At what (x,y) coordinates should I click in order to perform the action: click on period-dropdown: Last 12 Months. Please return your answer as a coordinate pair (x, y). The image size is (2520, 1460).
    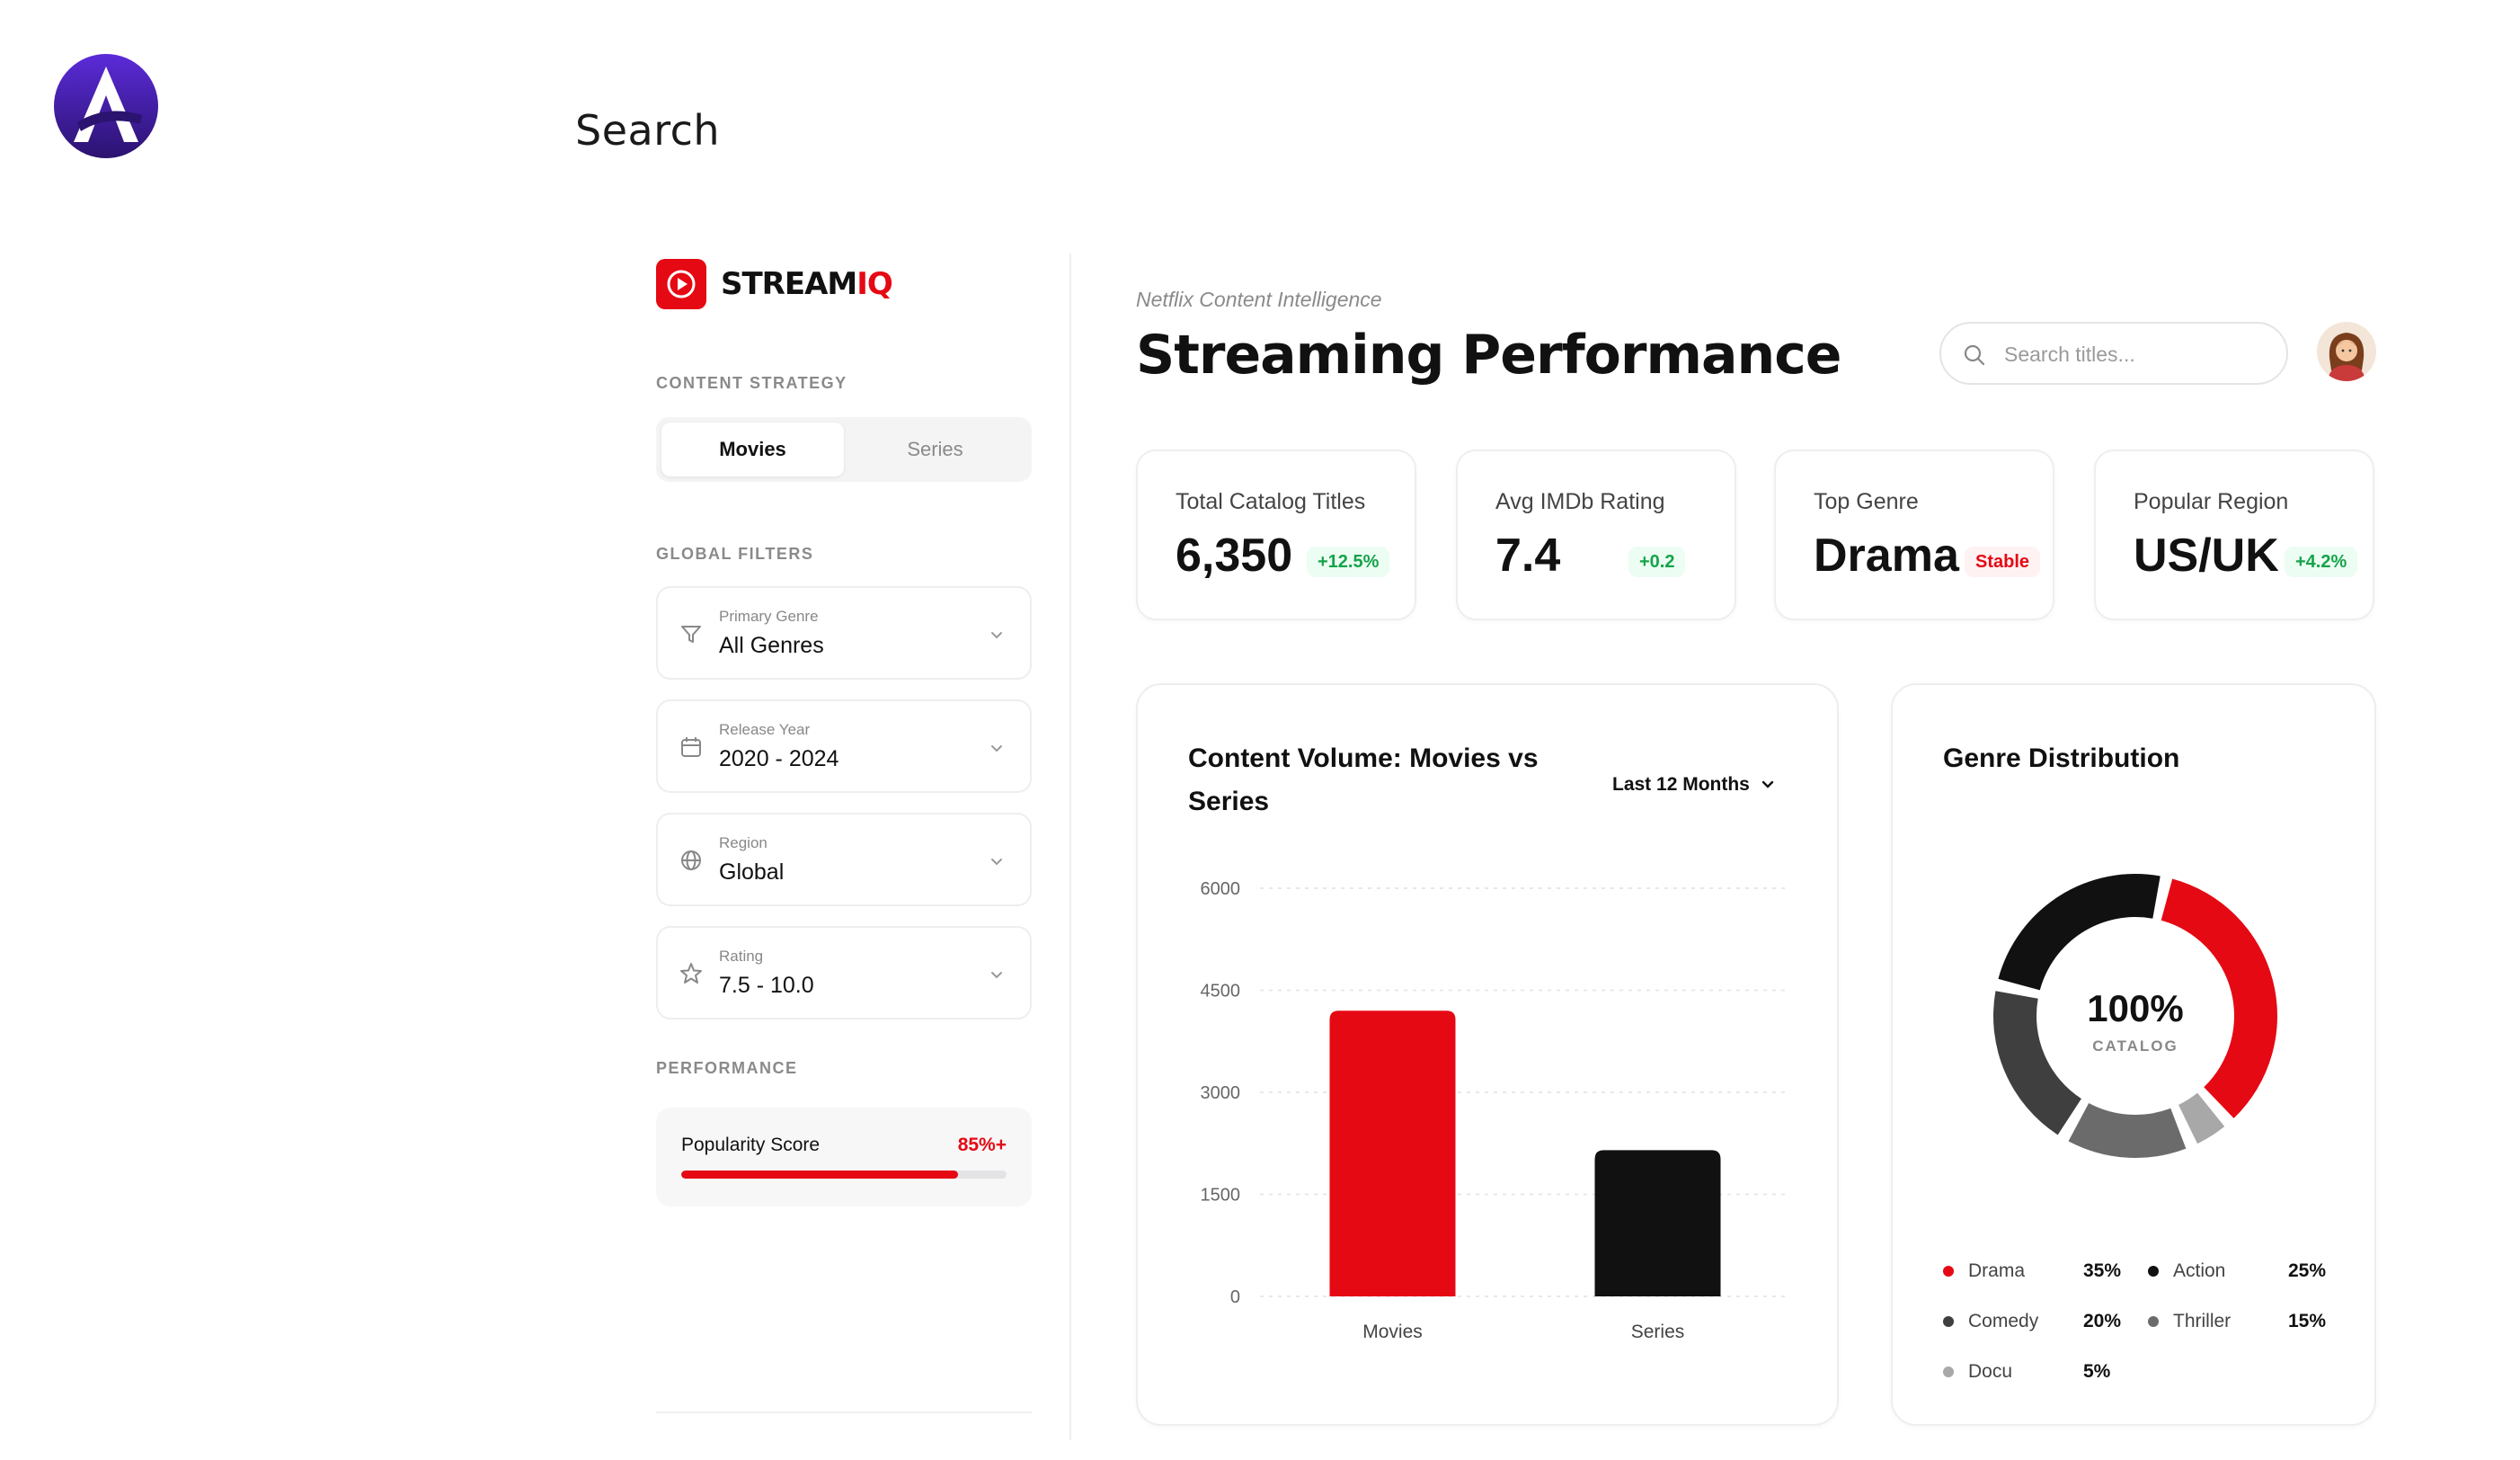
    Looking at the image, I should click on (1693, 784).